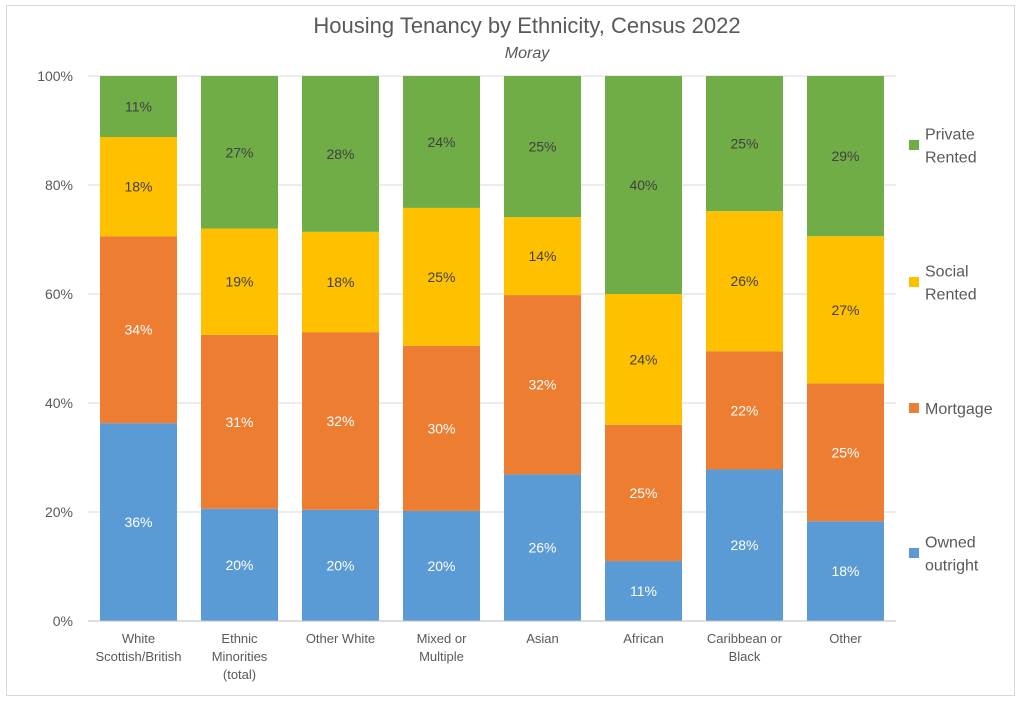 Image resolution: width=1024 pixels, height=704 pixels. Describe the element at coordinates (59, 403) in the screenshot. I see `y-tick-label: 40%` at that location.